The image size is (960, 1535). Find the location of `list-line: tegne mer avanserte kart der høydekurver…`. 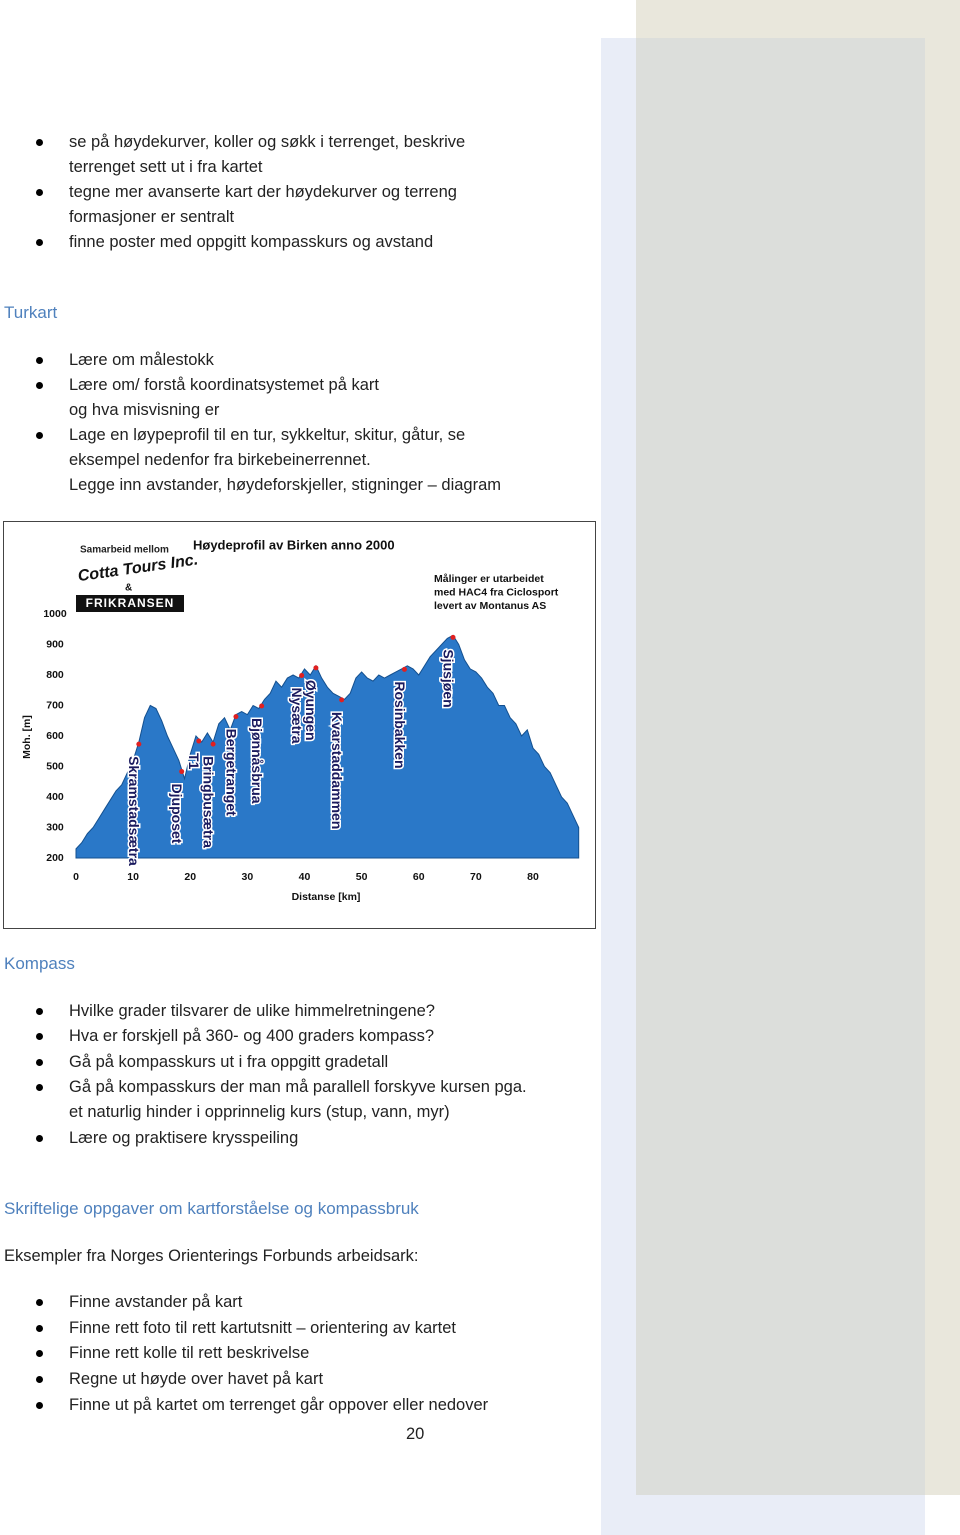

list-line: tegne mer avanserte kart der høydekurver… is located at coordinates (263, 192).